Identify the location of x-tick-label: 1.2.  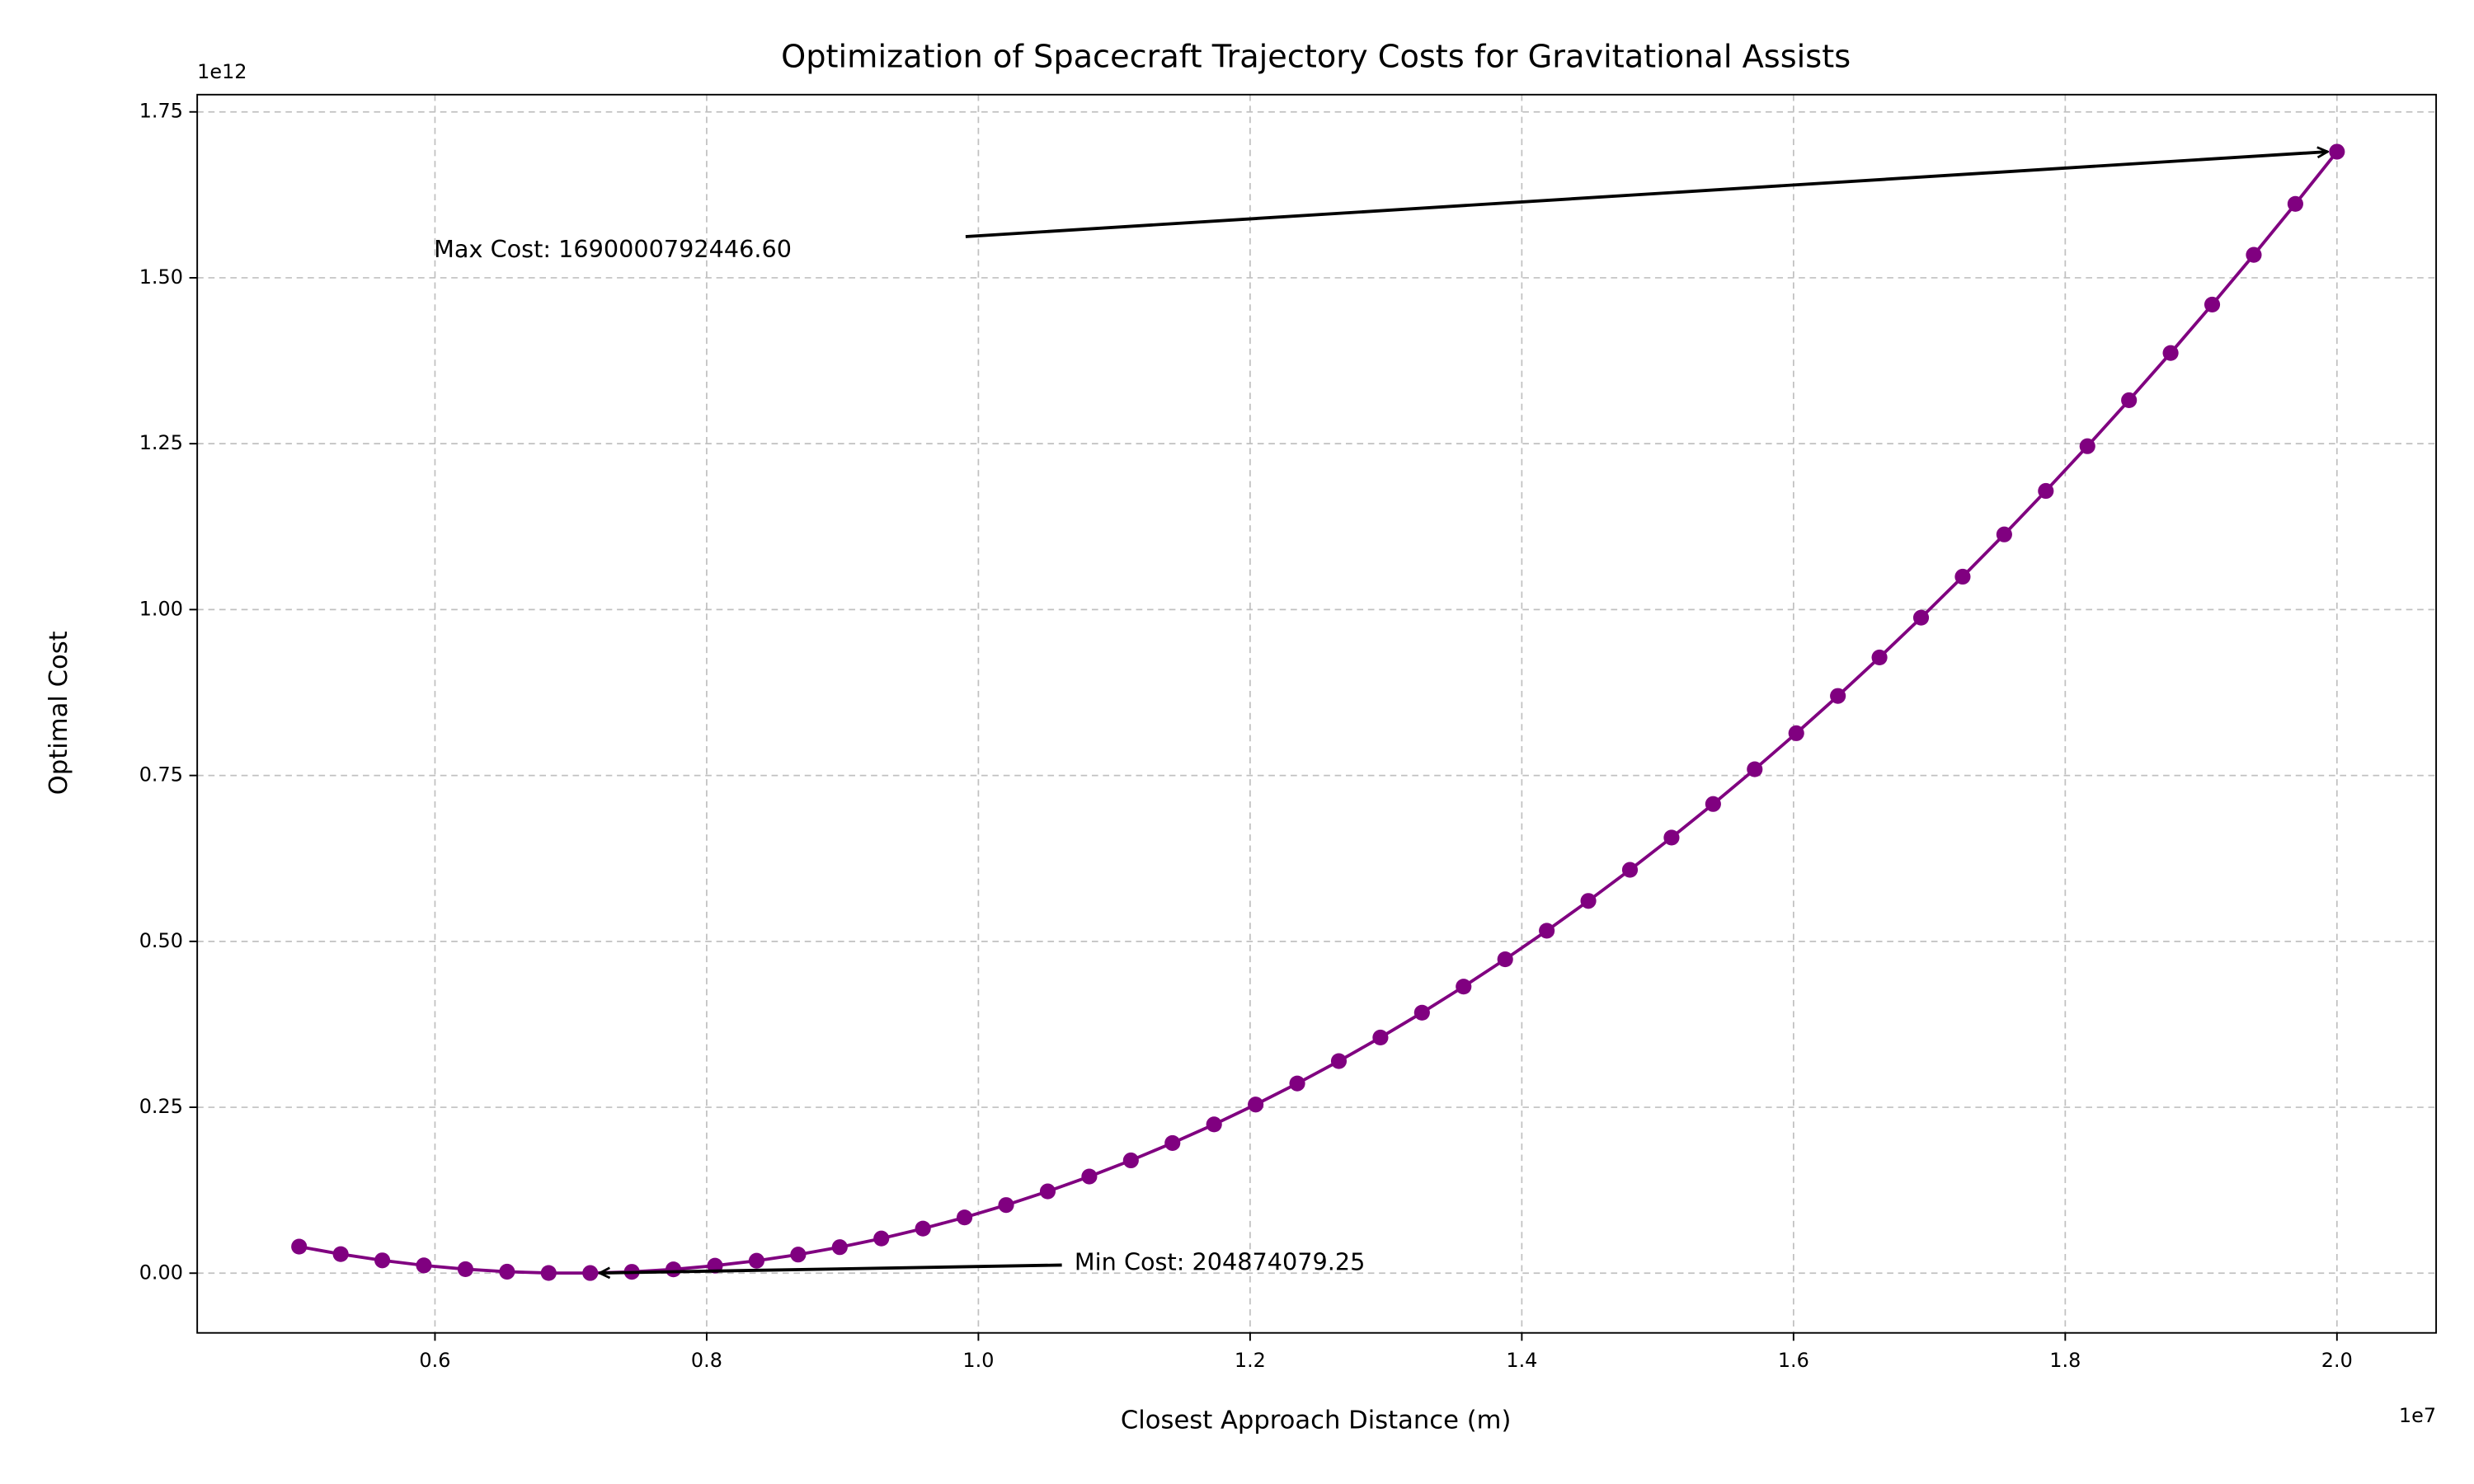
(1250, 1360).